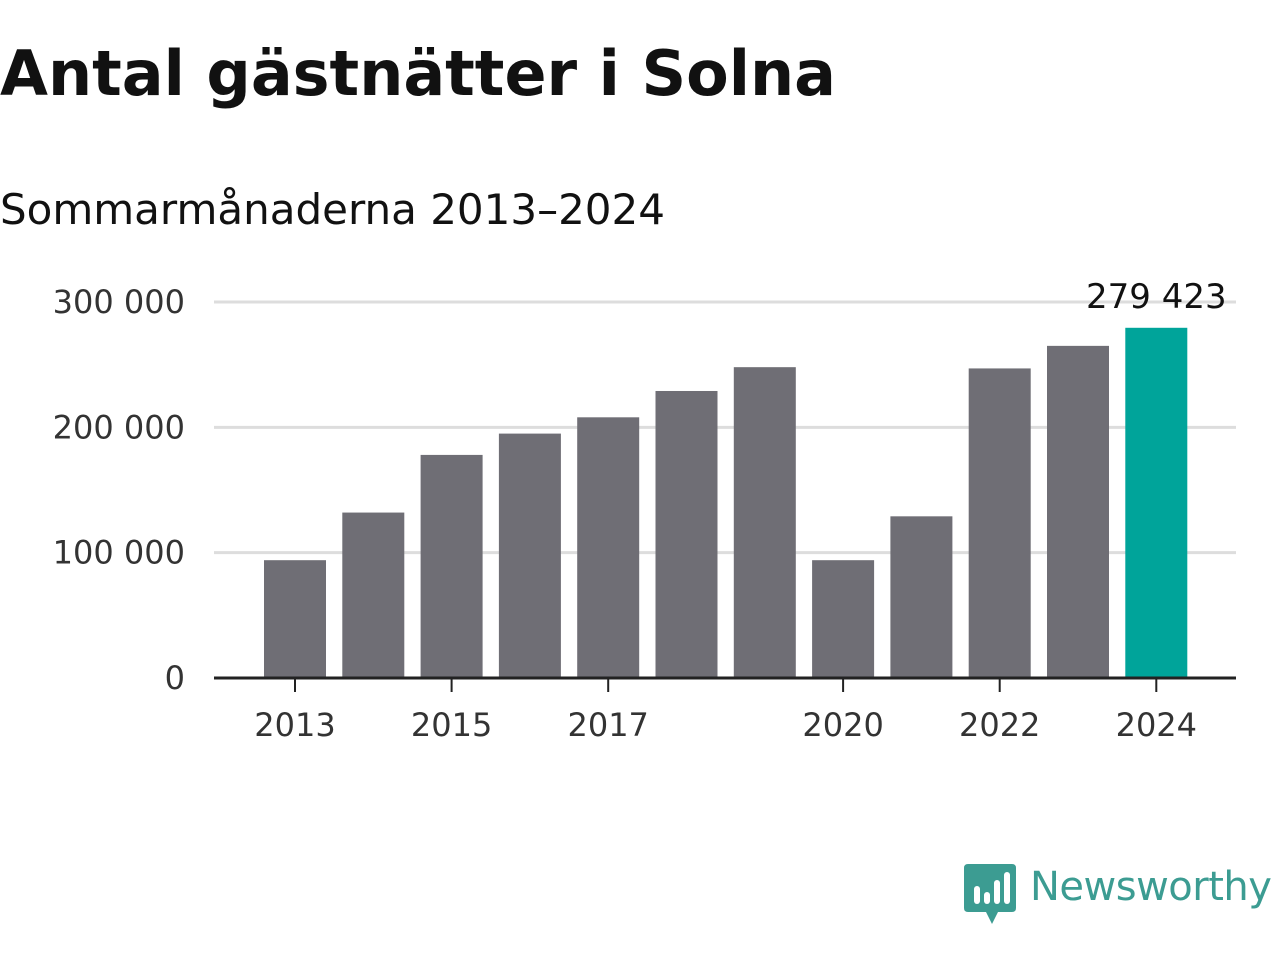  Describe the element at coordinates (686, 534) in the screenshot. I see `bar-2018` at that location.